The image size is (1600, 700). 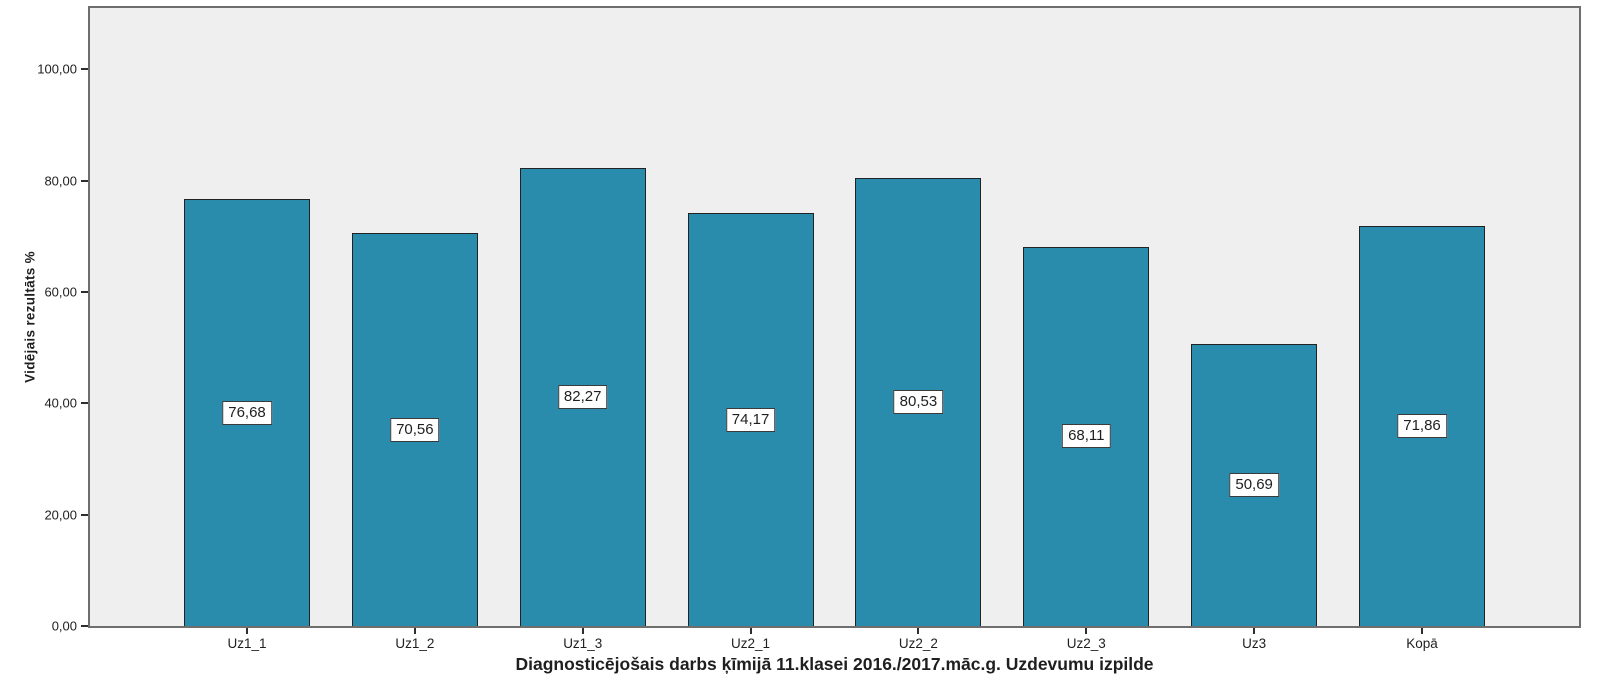 I want to click on x-tick-label: Uz1_3, so click(x=583, y=643).